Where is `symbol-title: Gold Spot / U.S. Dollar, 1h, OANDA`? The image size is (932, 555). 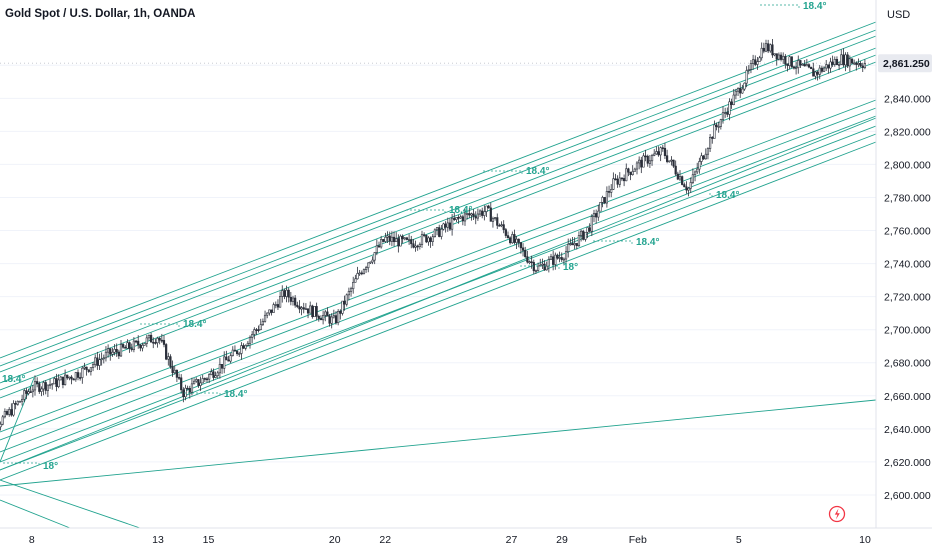
symbol-title: Gold Spot / U.S. Dollar, 1h, OANDA is located at coordinates (100, 14).